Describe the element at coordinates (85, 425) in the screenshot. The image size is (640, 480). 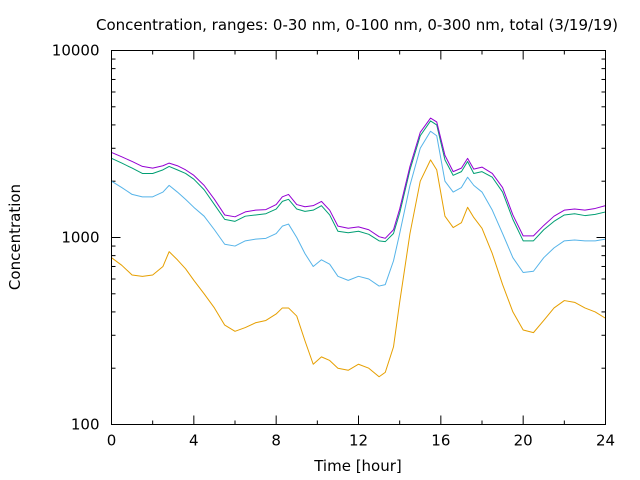
I see `y-tick-label: 100` at that location.